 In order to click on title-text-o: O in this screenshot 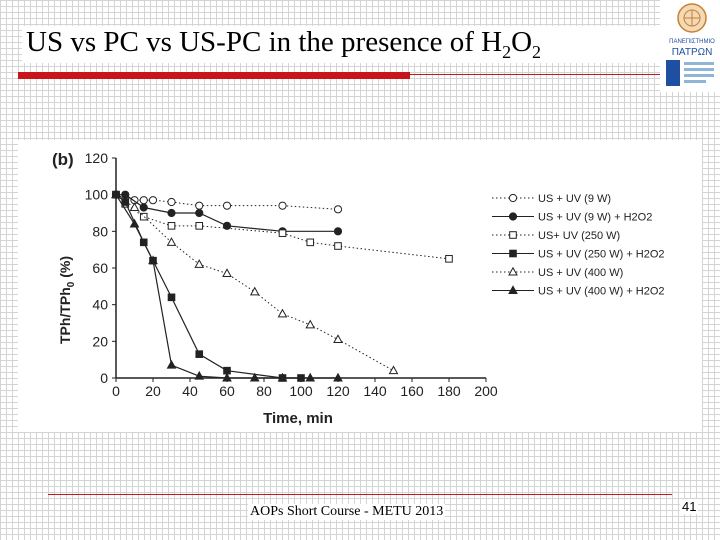, I will do `click(522, 42)`.